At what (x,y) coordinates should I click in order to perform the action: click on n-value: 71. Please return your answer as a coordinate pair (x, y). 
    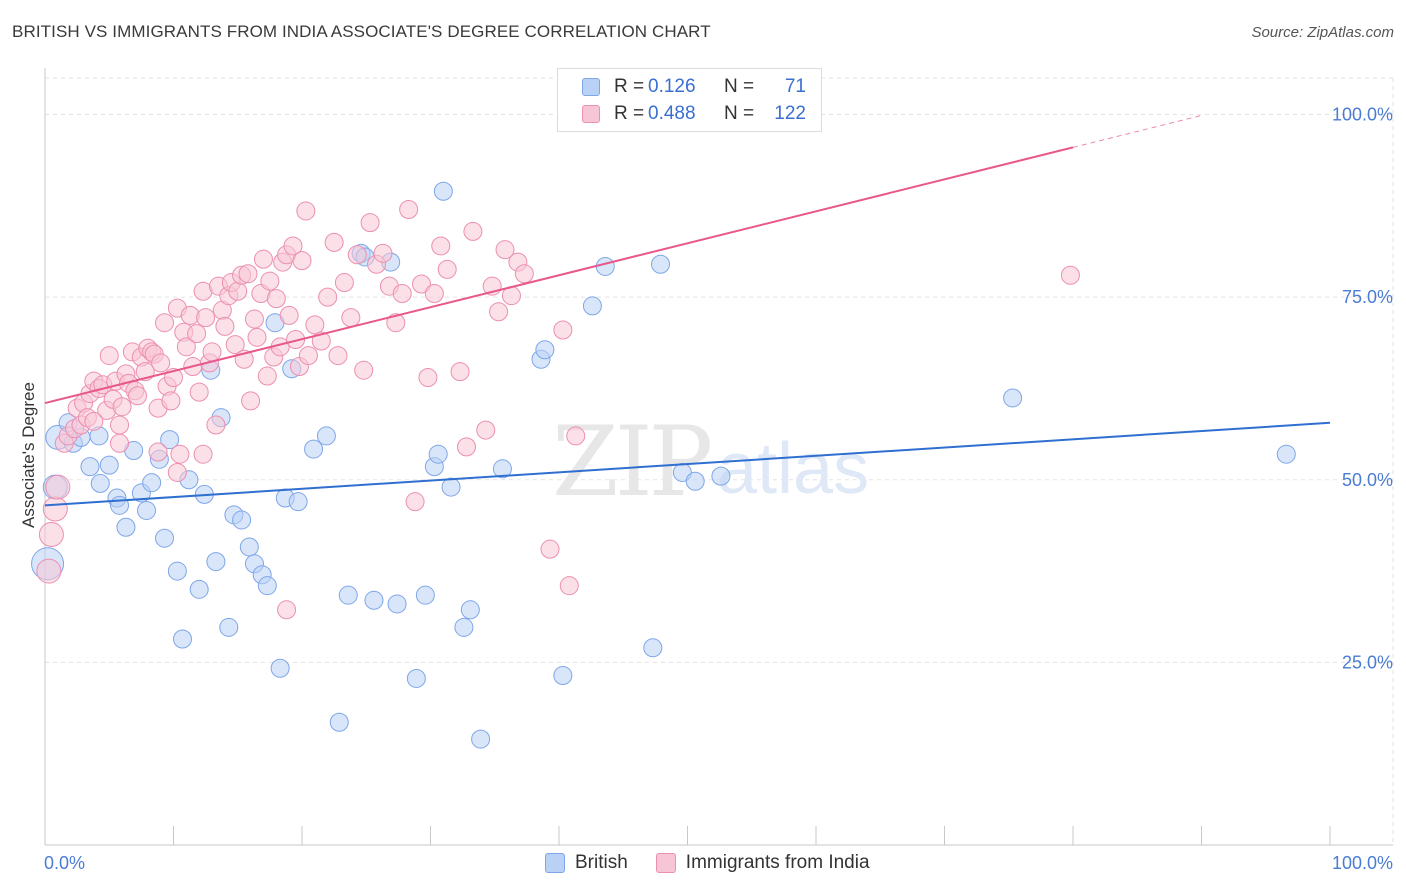
    Looking at the image, I should click on (795, 86).